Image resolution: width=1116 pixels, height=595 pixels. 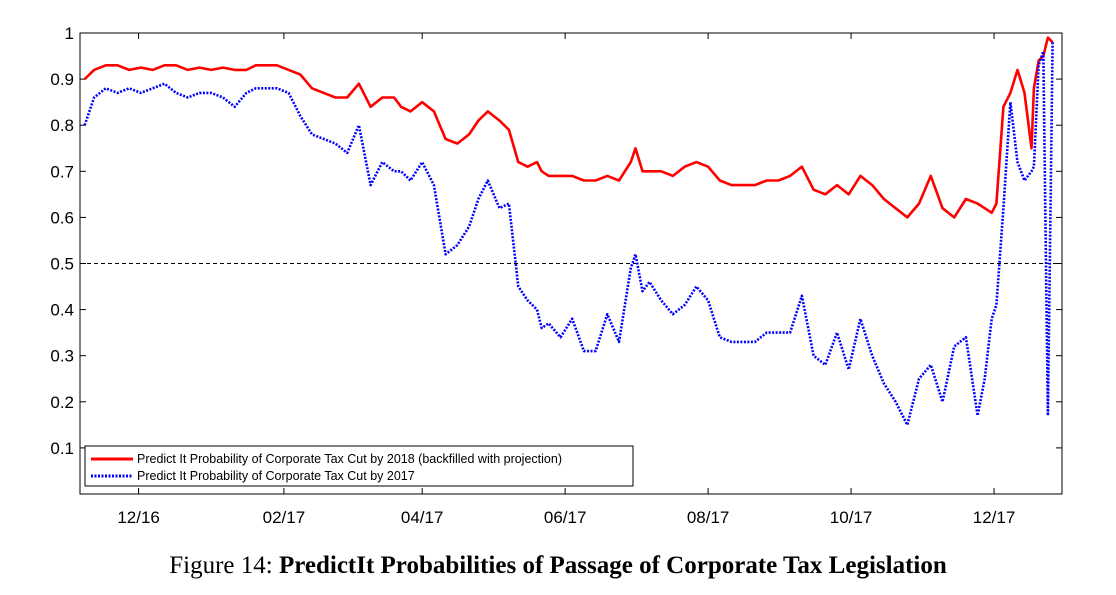 What do you see at coordinates (565, 517) in the screenshot?
I see `x-tick-label: 06/17` at bounding box center [565, 517].